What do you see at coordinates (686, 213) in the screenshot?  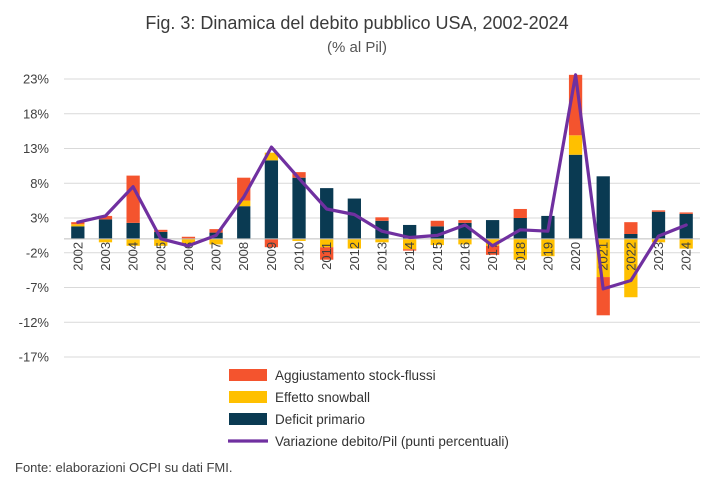 I see `bar-stock-flow-2024` at bounding box center [686, 213].